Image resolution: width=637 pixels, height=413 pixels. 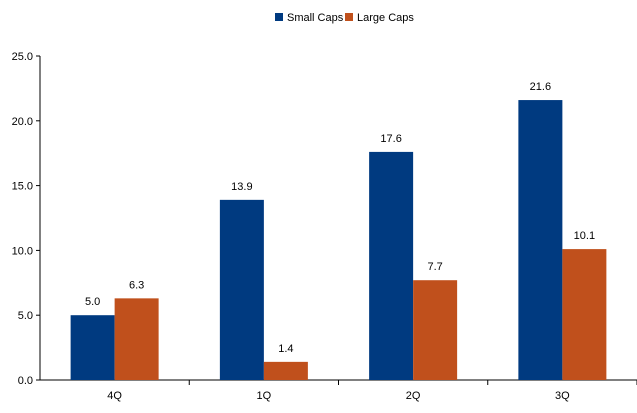 What do you see at coordinates (25, 316) in the screenshot?
I see `y-tick-label: 5.0` at bounding box center [25, 316].